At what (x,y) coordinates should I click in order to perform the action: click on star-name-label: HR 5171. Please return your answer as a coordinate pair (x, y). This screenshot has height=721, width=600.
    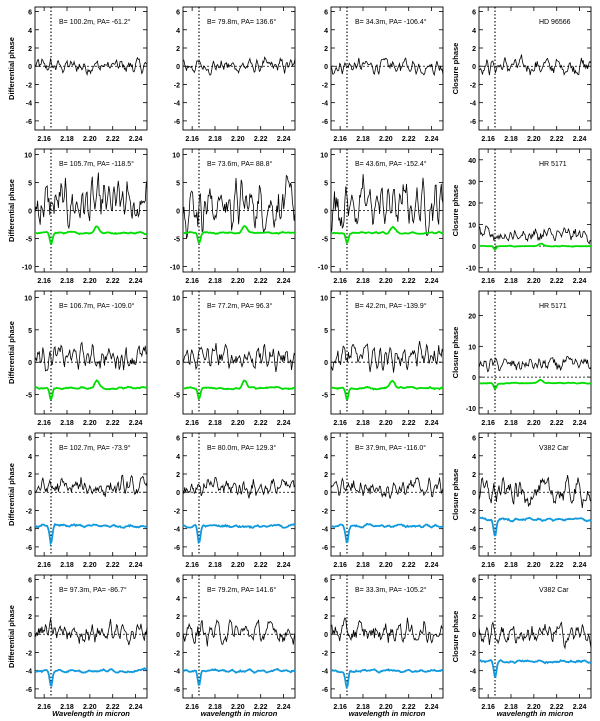
    Looking at the image, I should click on (553, 164).